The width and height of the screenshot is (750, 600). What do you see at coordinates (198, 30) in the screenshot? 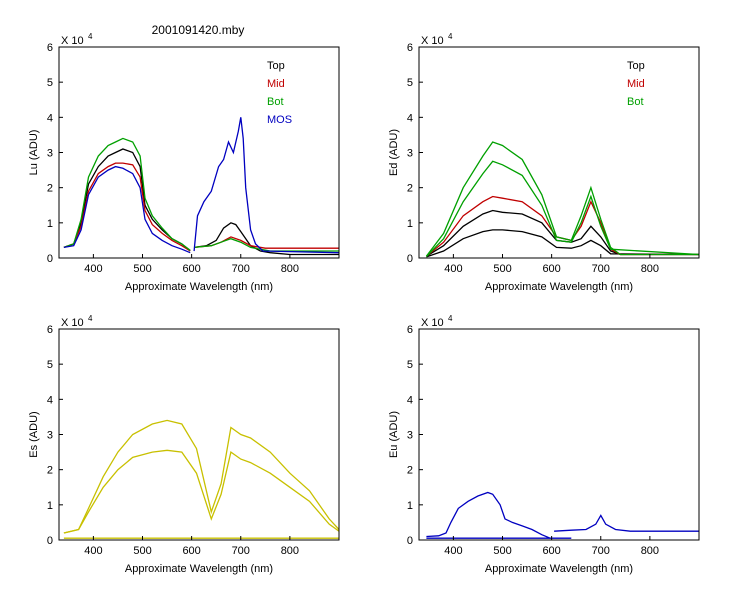
I see `figure-title: 2001091420.mby` at bounding box center [198, 30].